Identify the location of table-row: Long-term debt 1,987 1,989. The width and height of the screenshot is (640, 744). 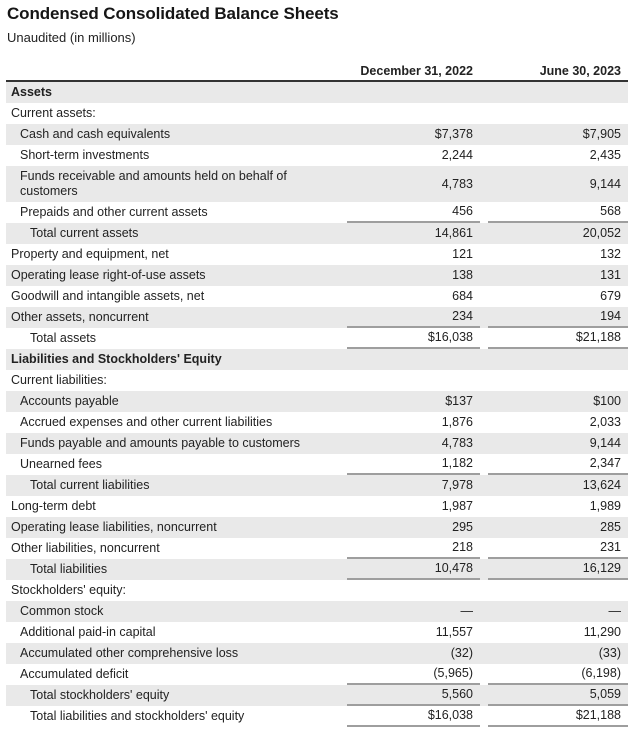
(317, 506).